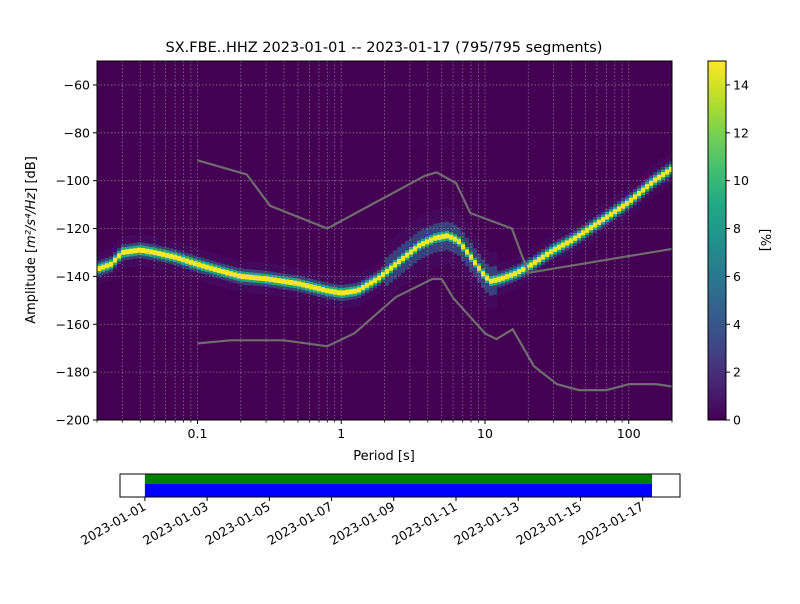 Image resolution: width=800 pixels, height=604 pixels. I want to click on y-axis-ticks: −200 −180 −160 −140 −120 −100 −80 −60, so click(76, 252).